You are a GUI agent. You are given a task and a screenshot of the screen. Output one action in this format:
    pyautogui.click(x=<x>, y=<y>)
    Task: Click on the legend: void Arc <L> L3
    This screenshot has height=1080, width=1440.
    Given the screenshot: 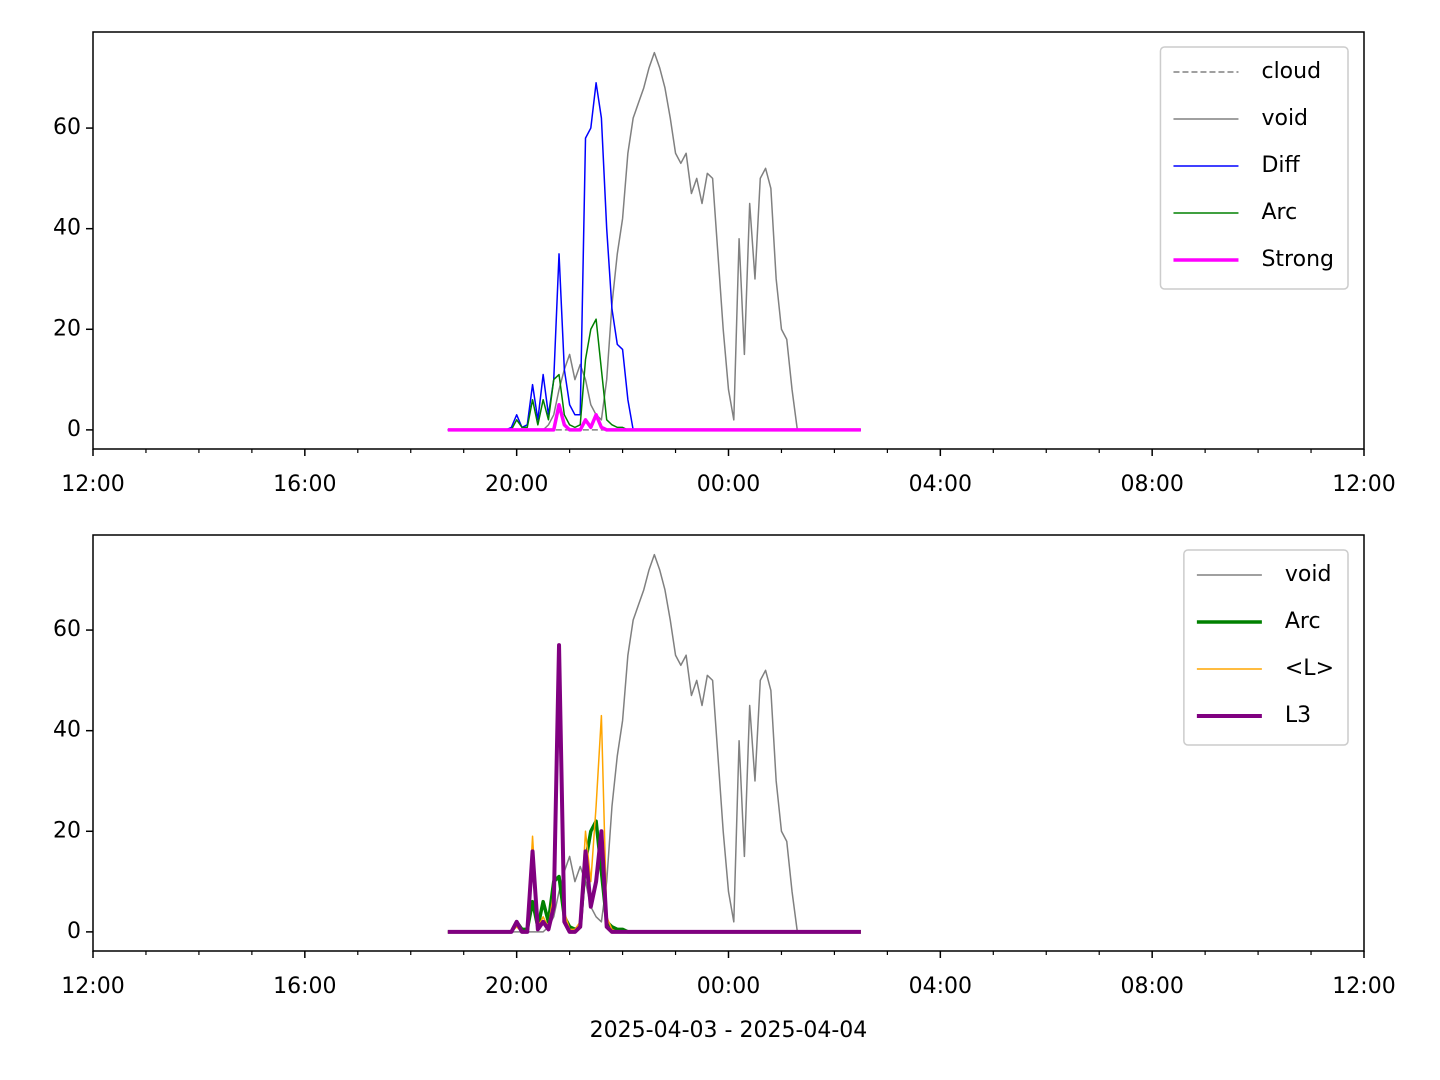 What is the action you would take?
    pyautogui.click(x=1266, y=647)
    